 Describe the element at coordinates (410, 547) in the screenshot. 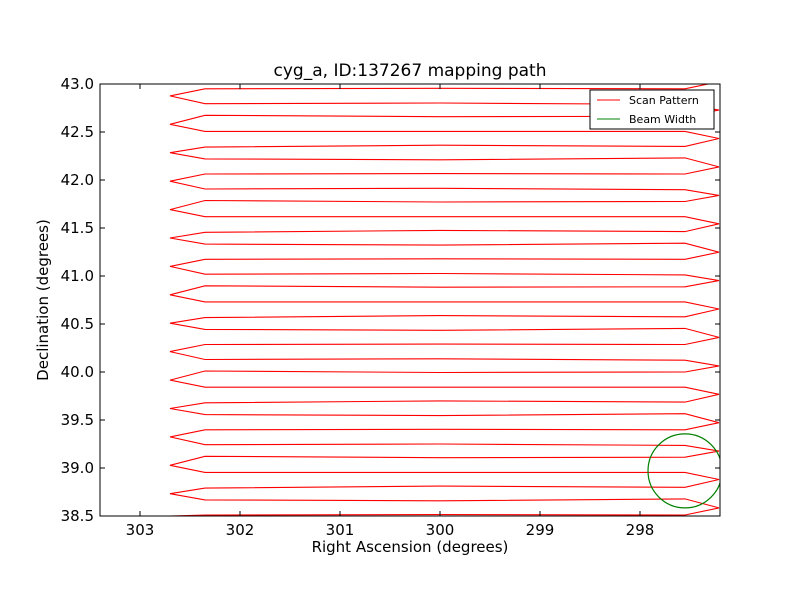

I see `x-axis-label: Right Ascension (degrees)` at that location.